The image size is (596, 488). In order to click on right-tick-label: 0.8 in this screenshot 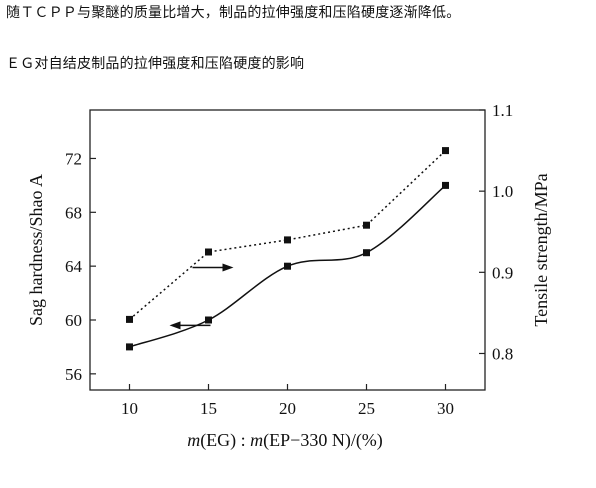, I will do `click(502, 353)`.